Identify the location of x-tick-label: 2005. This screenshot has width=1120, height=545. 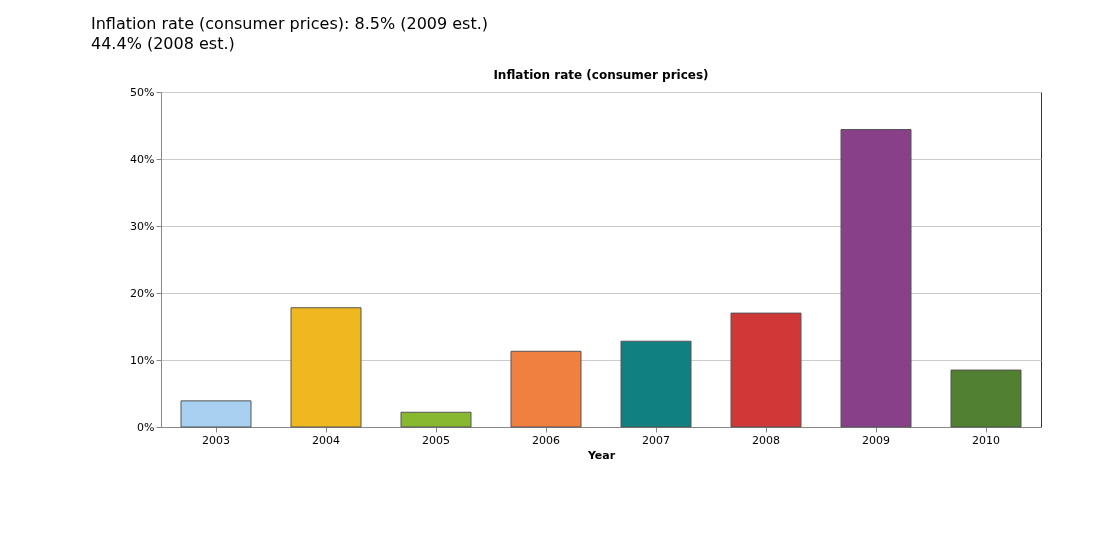
(436, 440).